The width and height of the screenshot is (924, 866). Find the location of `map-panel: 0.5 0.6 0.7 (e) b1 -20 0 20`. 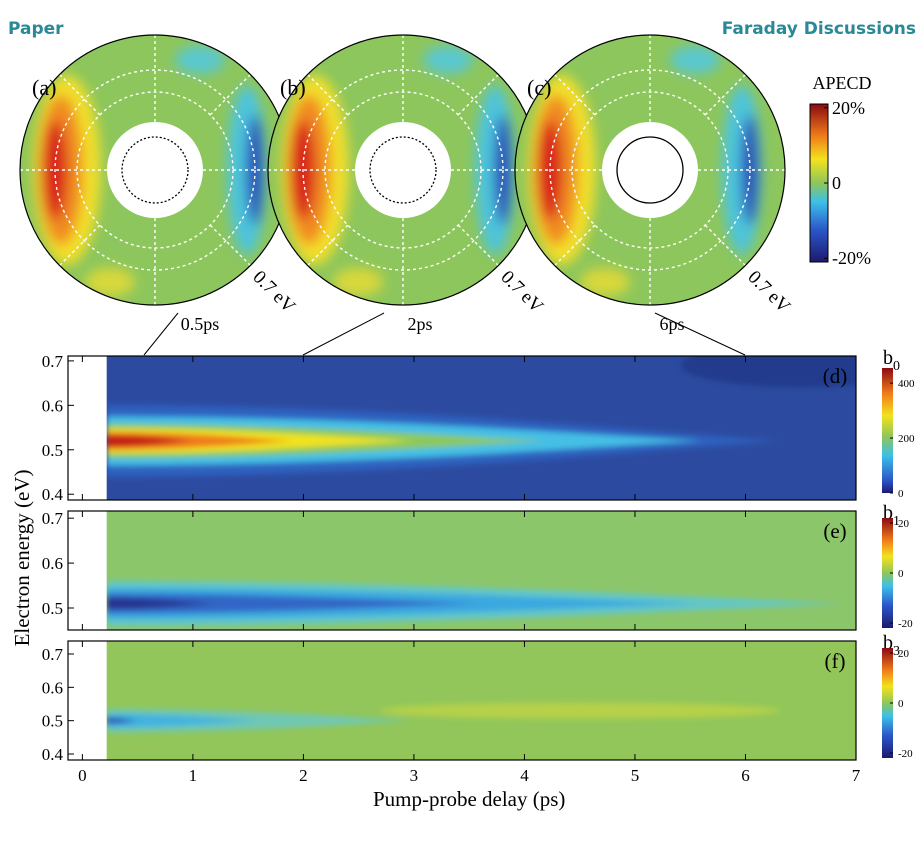

map-panel: 0.5 0.6 0.7 (e) b1 -20 0 20 is located at coordinates (477, 566).